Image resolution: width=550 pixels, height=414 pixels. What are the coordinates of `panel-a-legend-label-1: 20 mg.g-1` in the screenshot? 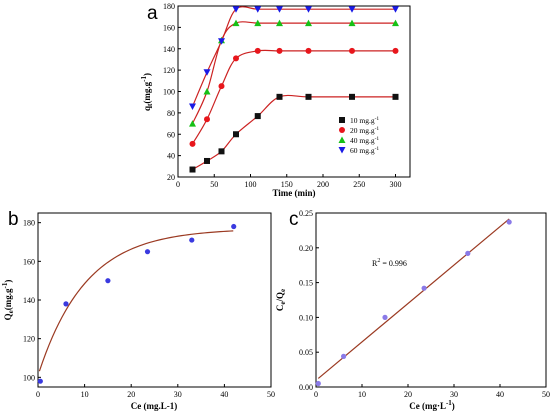 It's located at (364, 130).